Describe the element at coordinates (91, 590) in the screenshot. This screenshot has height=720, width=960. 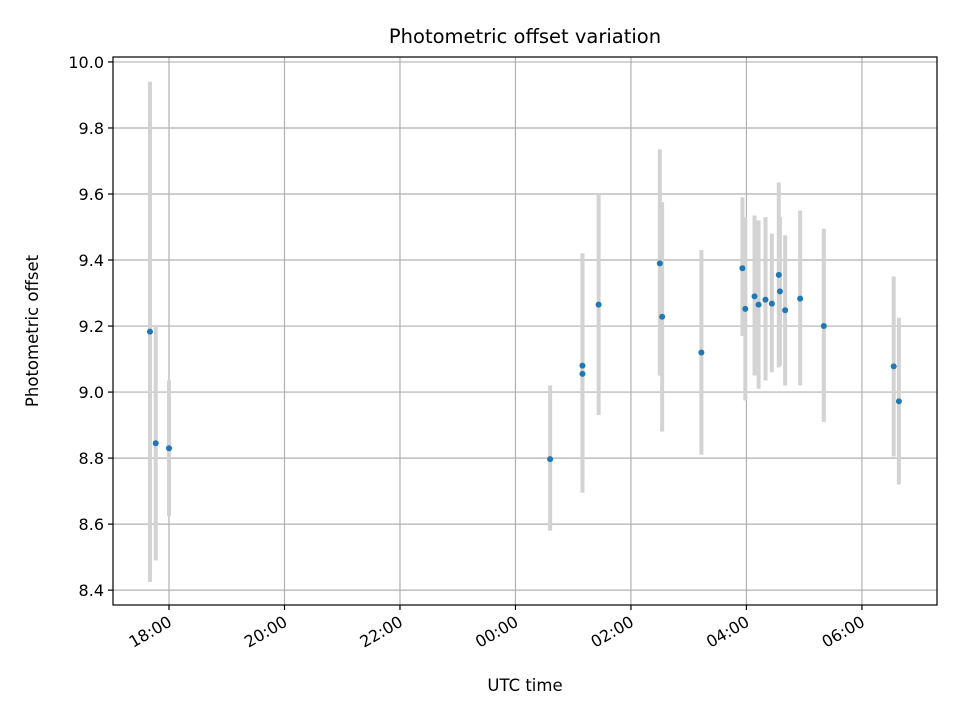
I see `y-tick-label: 8.4` at that location.